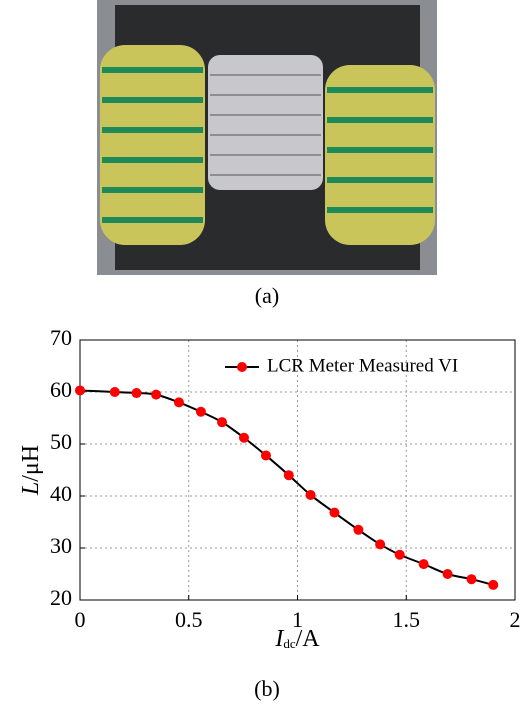  I want to click on legend-marker, so click(242, 367).